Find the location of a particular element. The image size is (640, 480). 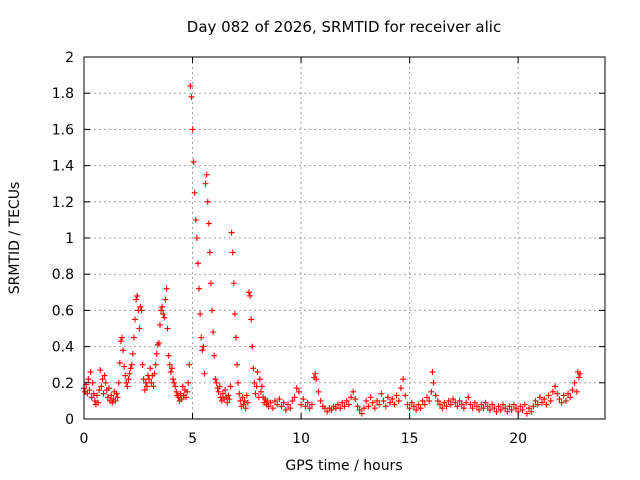

x-tick-label: 15 is located at coordinates (410, 439).